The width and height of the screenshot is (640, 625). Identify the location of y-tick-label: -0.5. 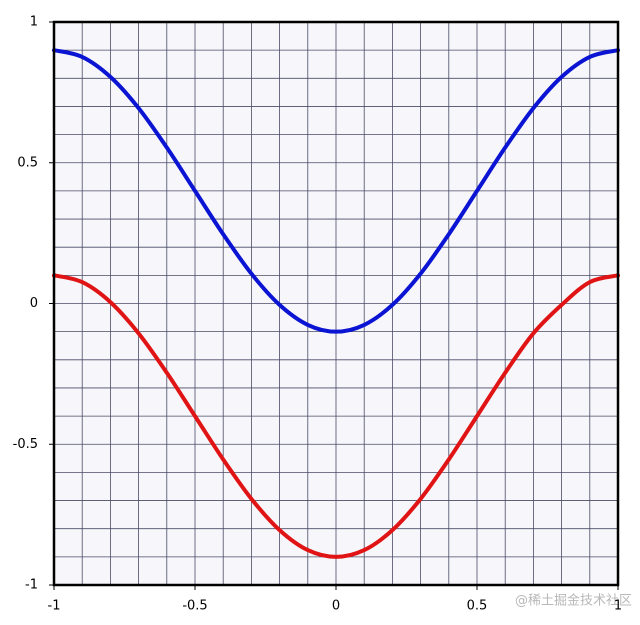
(25, 444).